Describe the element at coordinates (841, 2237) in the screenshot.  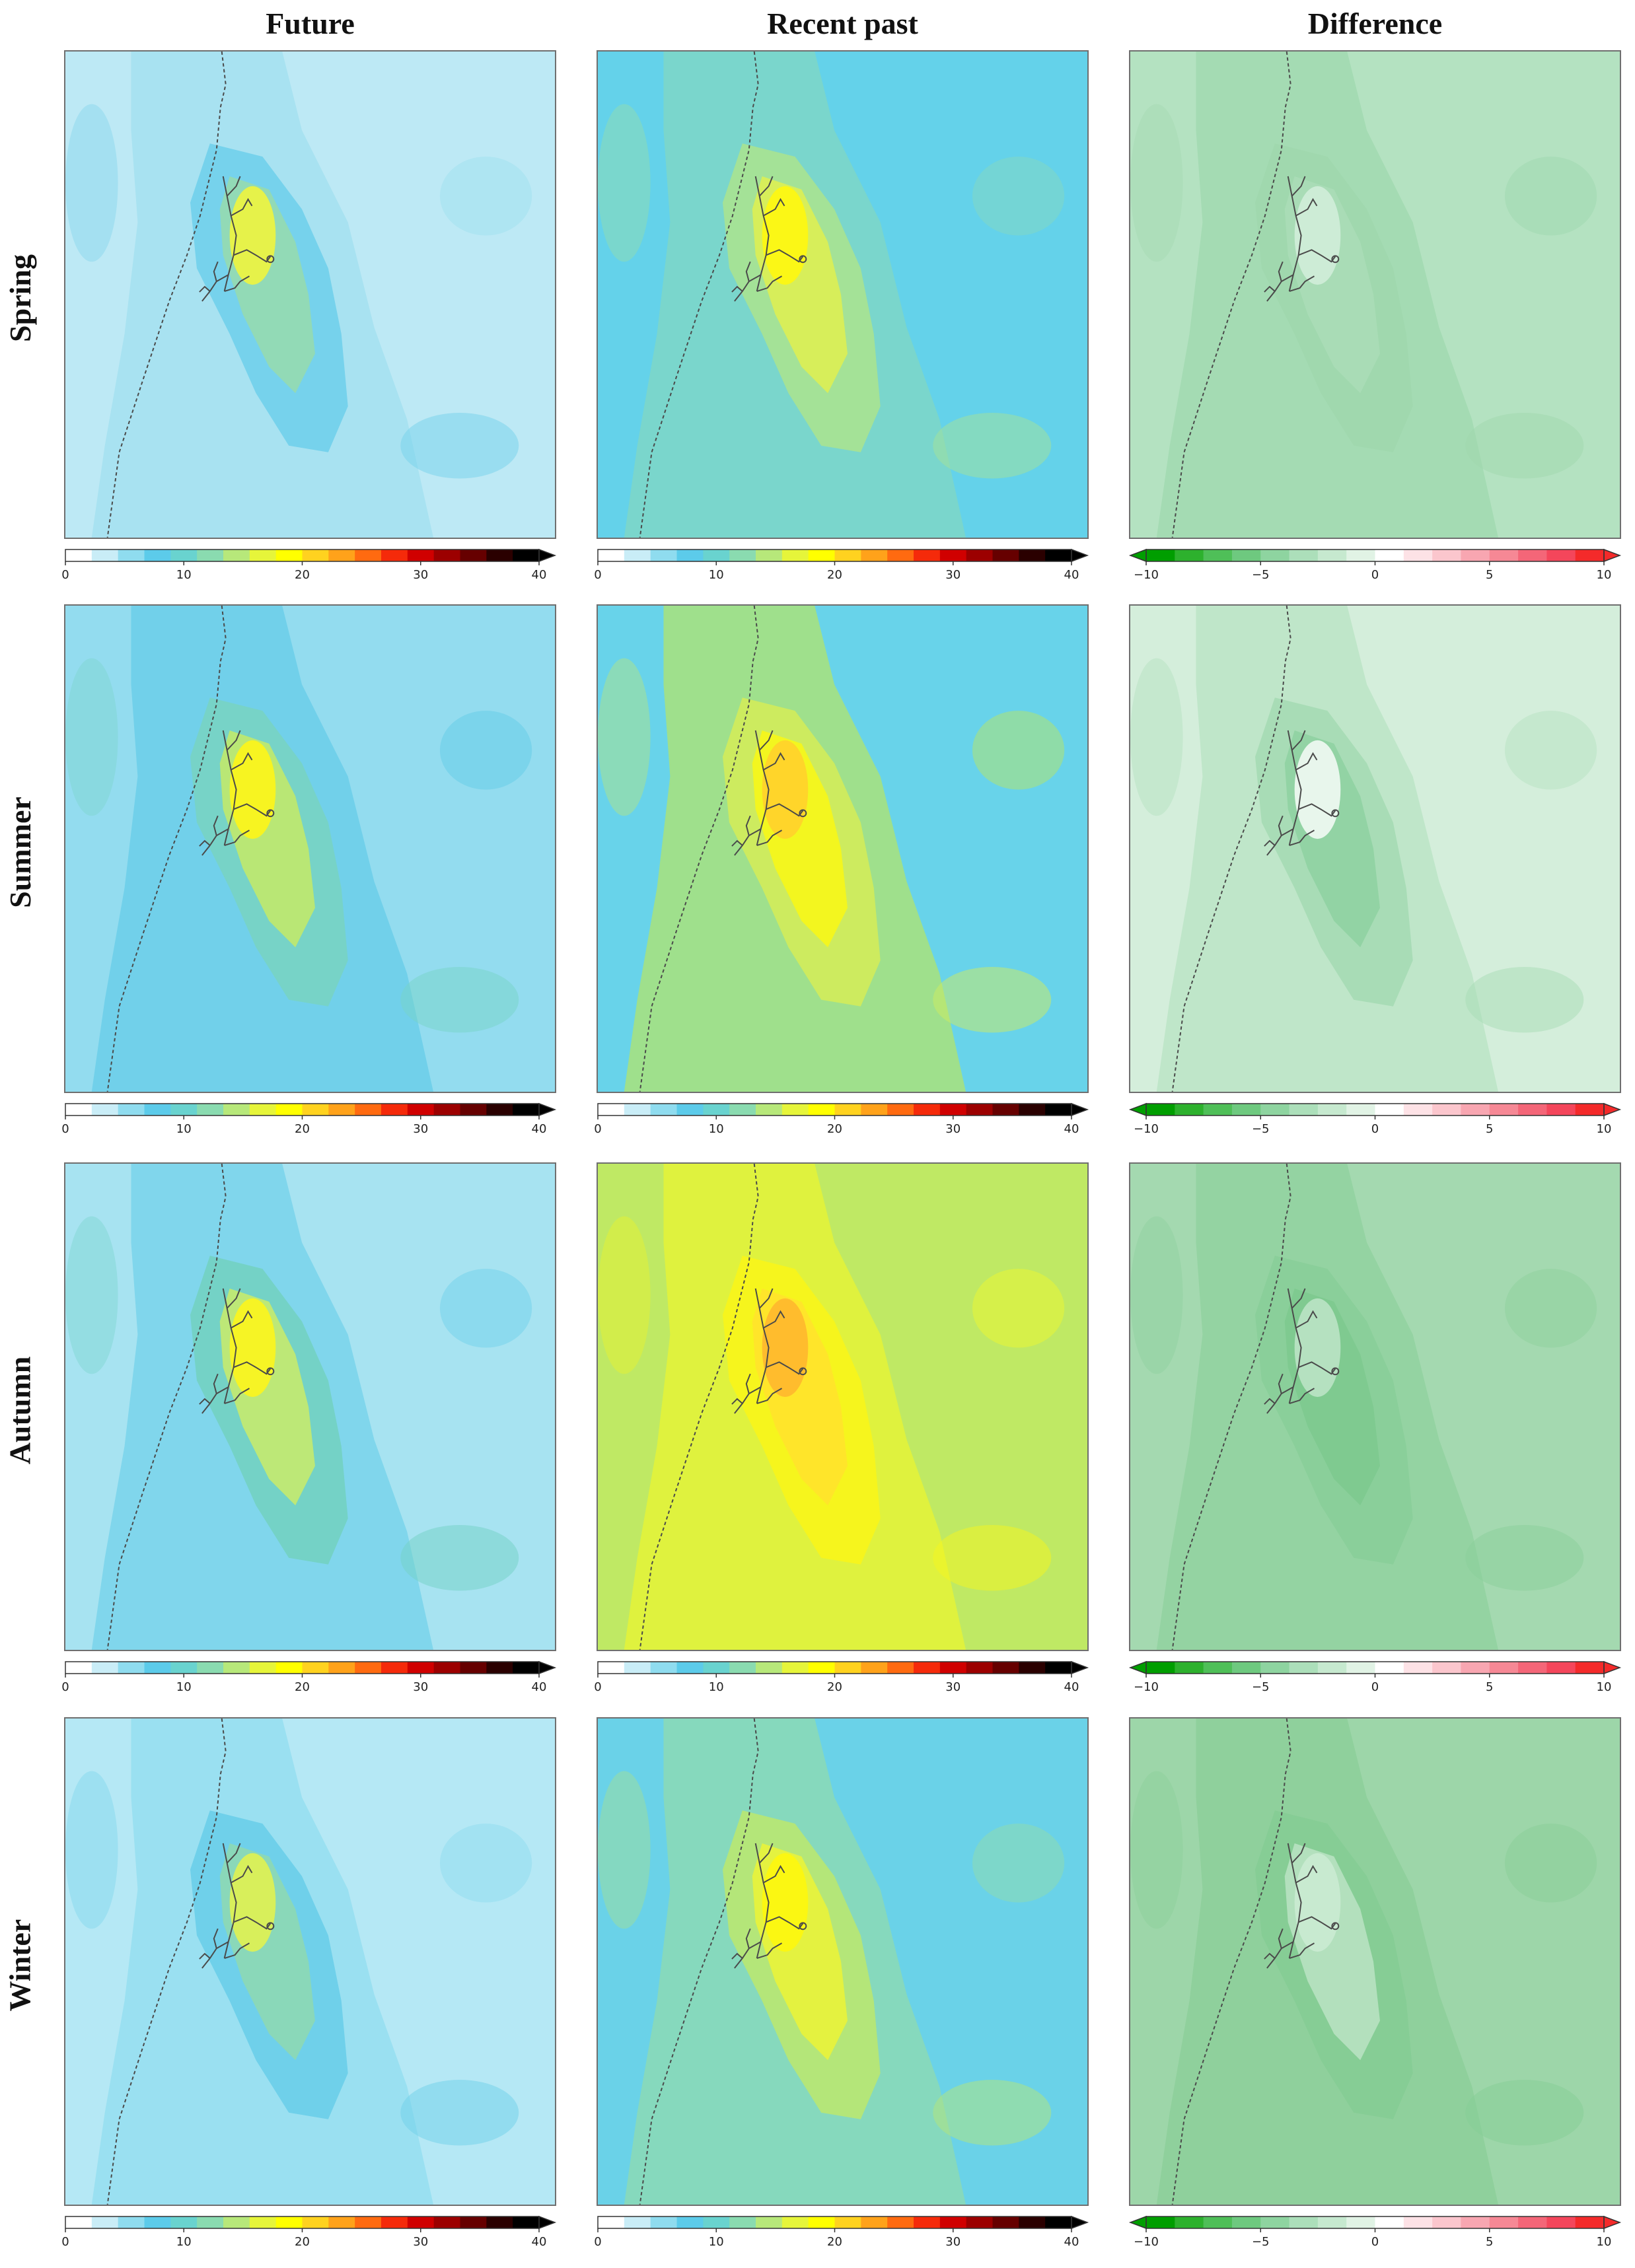
I see `colorbar-winter-recent-past: 0 10 20 30 40` at that location.